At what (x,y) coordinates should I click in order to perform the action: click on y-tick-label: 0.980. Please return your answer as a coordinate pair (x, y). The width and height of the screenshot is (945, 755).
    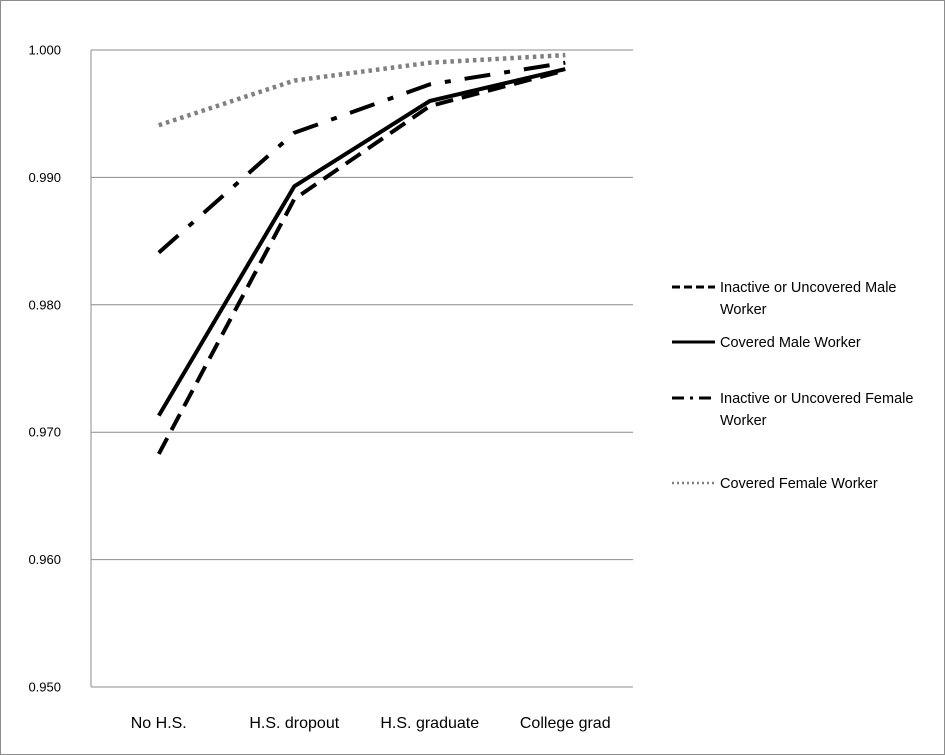
    Looking at the image, I should click on (44, 304).